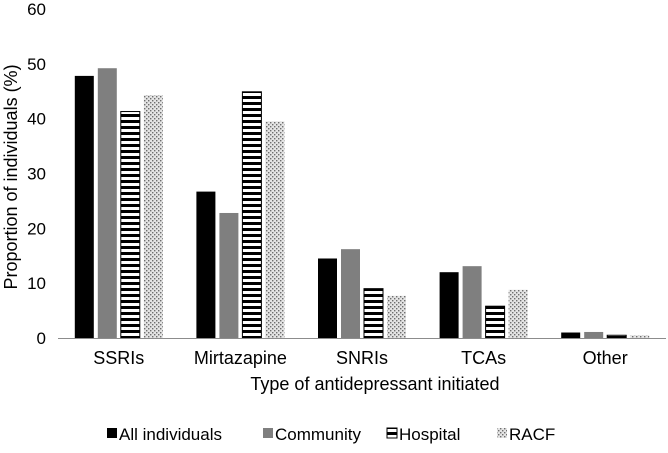 This screenshot has width=668, height=453. Describe the element at coordinates (374, 384) in the screenshot. I see `x-axis-title: Type of antidepressant initiated` at that location.